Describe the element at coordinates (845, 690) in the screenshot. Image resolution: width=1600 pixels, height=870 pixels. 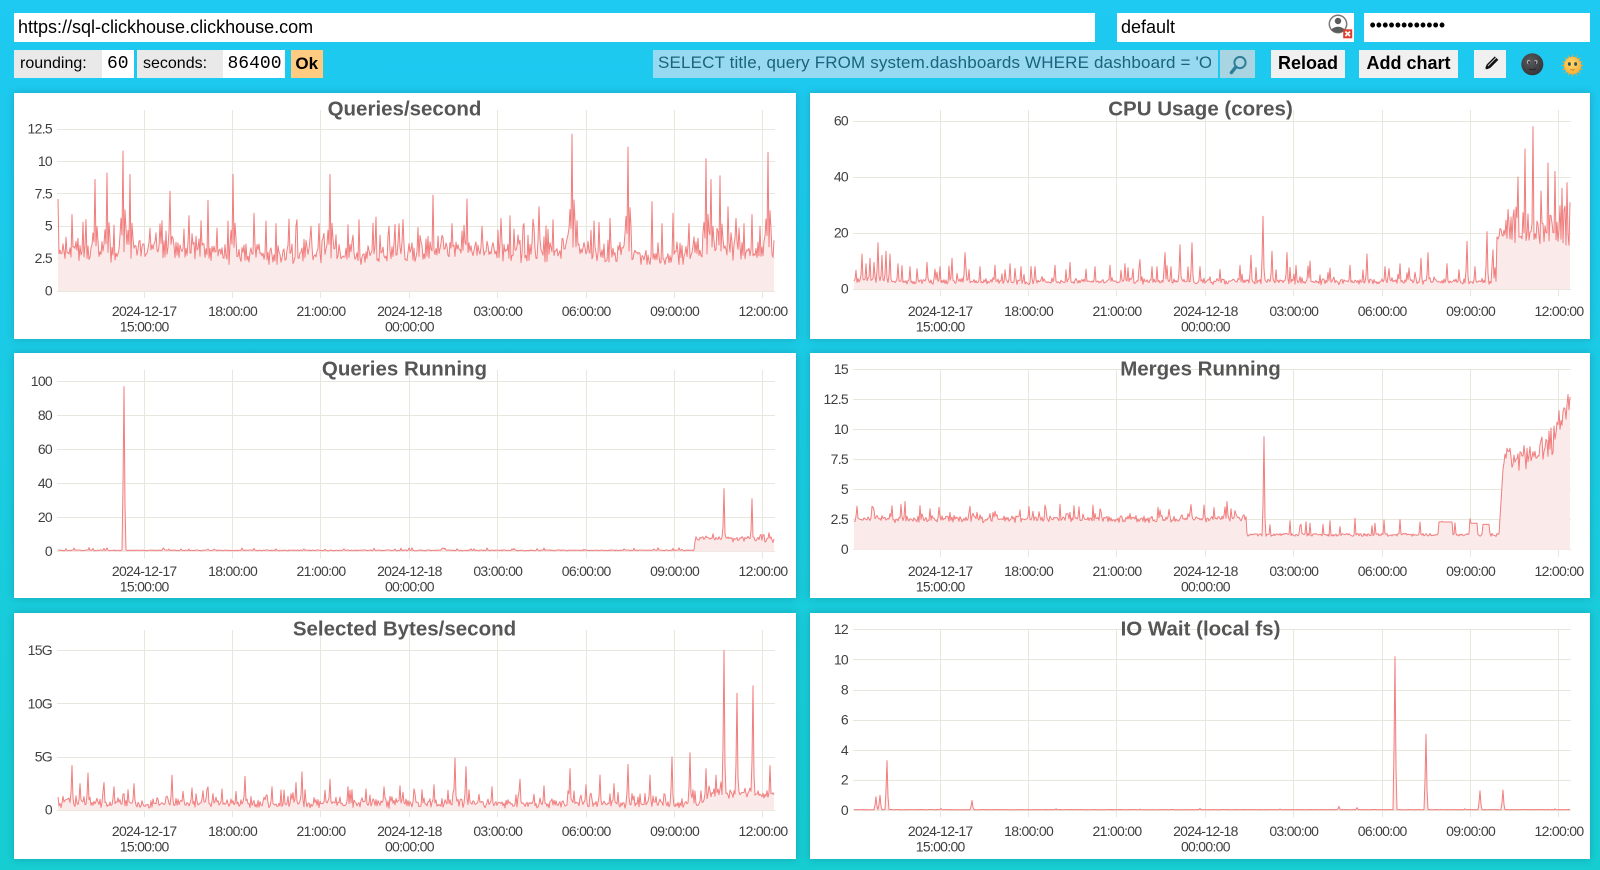
I see `svg-text: 8` at that location.